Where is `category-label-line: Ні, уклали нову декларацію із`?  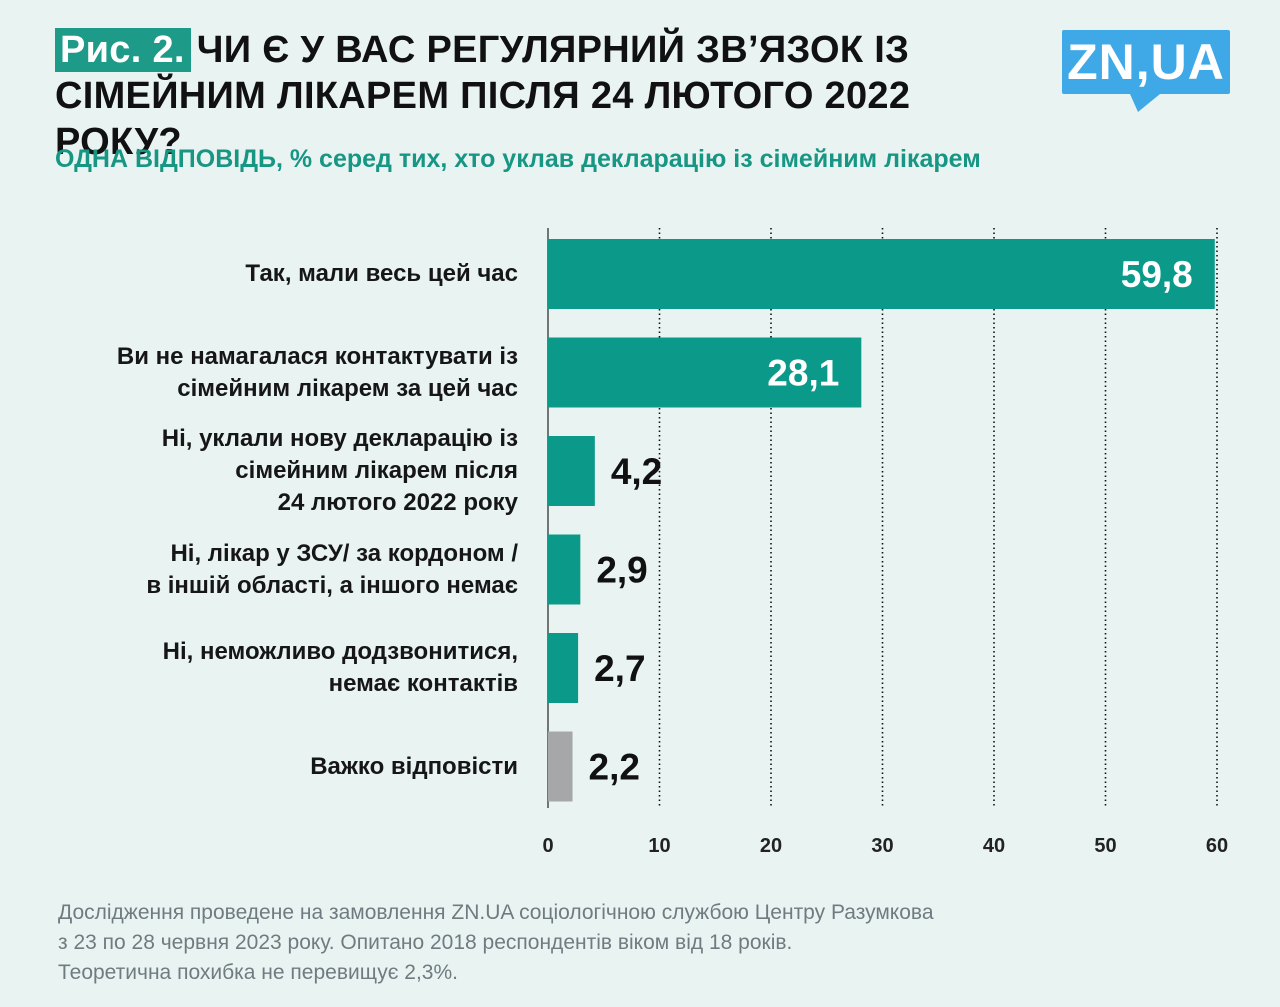 category-label-line: Ні, уклали нову декларацію із is located at coordinates (339, 438).